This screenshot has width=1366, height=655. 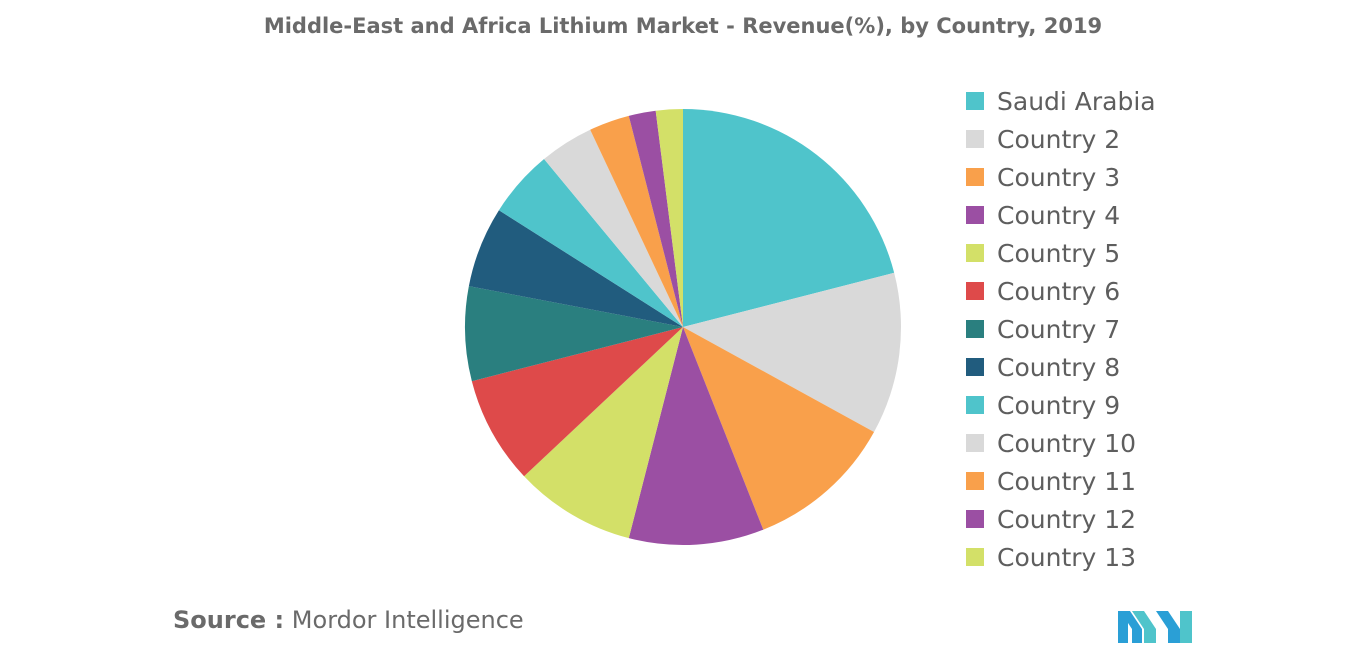 I want to click on legend-item: Country 3, so click(x=1061, y=177).